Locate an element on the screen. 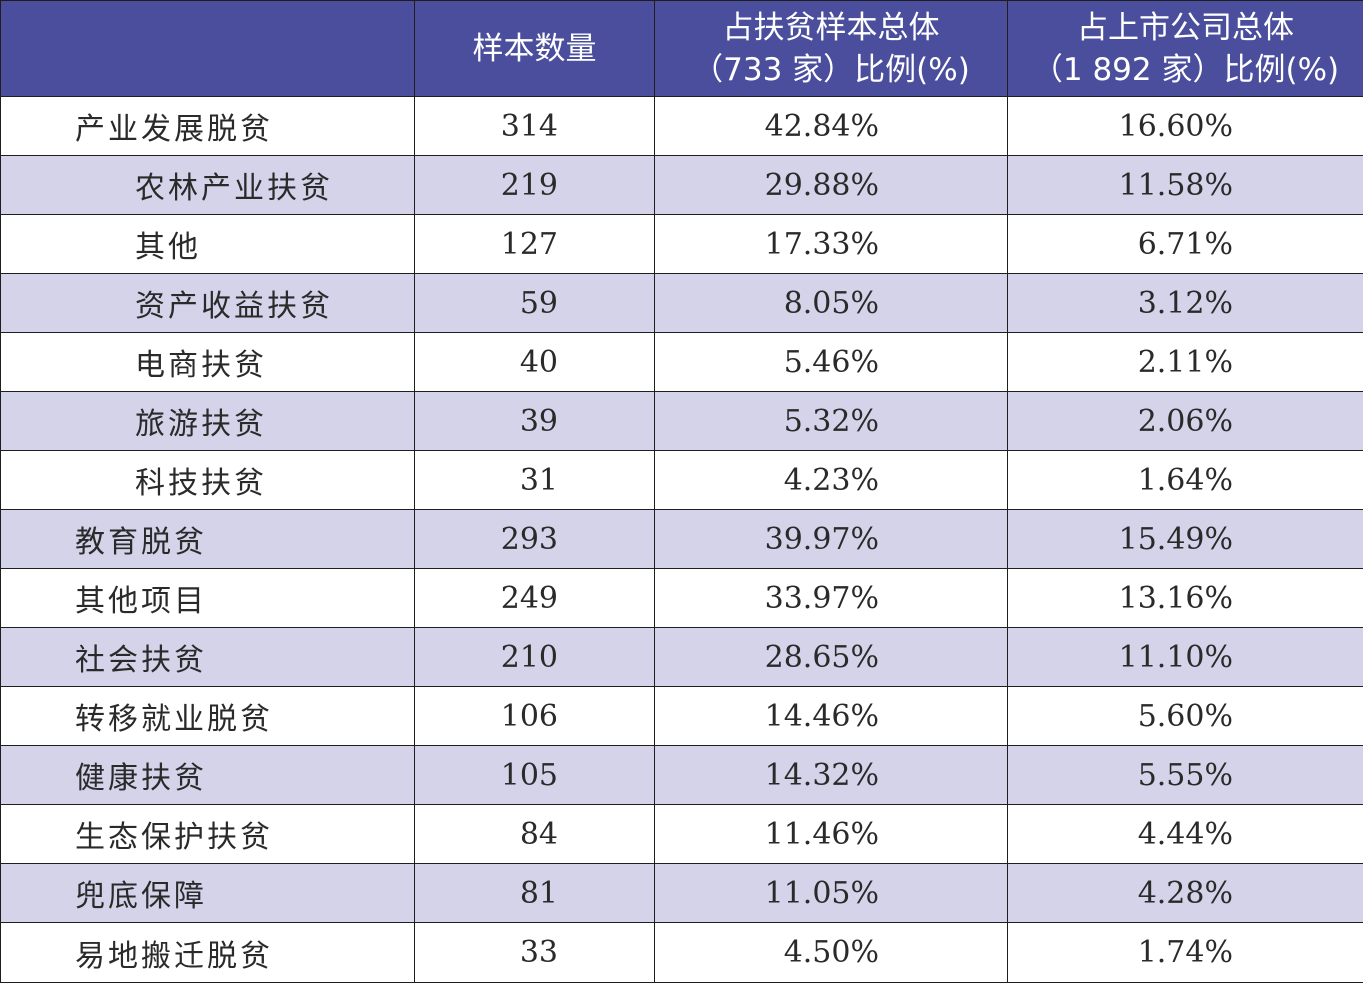 The width and height of the screenshot is (1363, 983). row-share-listed: 3.12% is located at coordinates (1185, 303).